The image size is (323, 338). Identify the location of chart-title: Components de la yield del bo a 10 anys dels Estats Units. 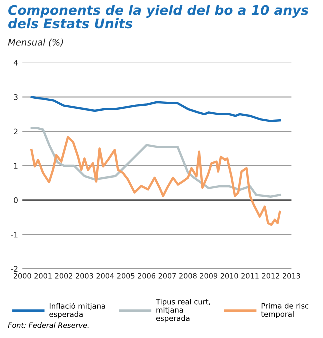
(158, 17).